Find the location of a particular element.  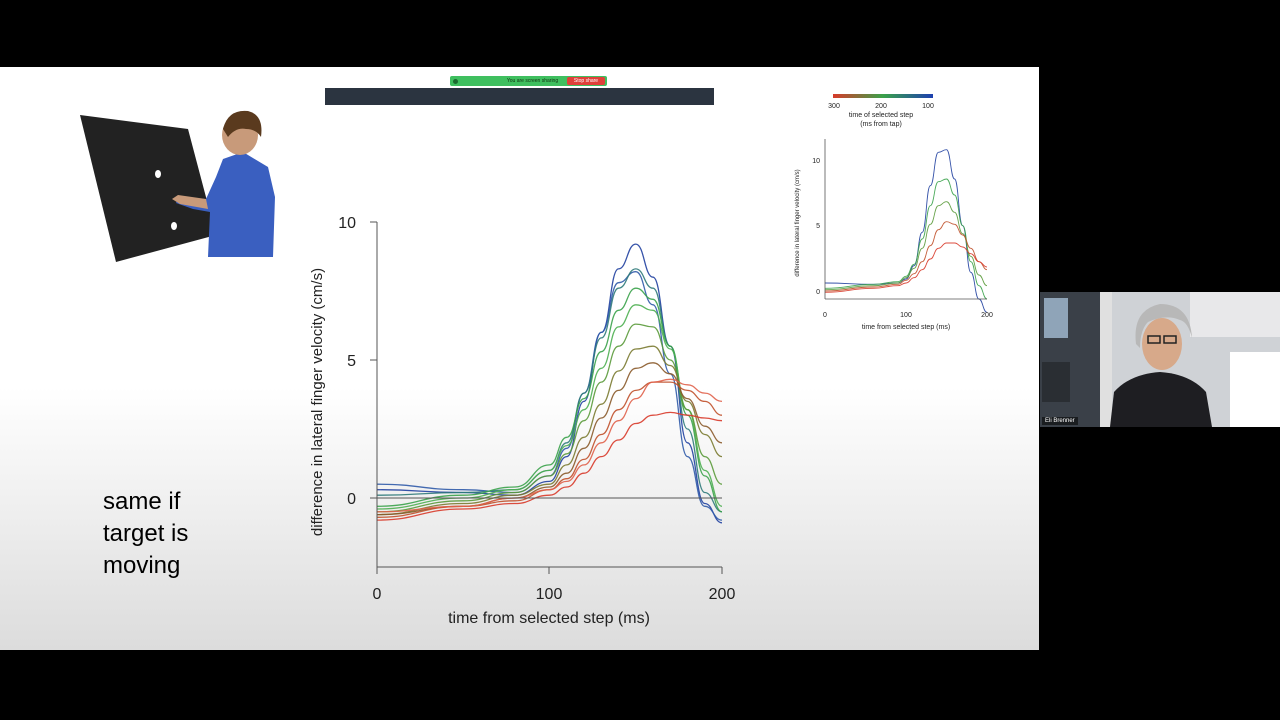

participant-hair is located at coordinates (1163, 326).